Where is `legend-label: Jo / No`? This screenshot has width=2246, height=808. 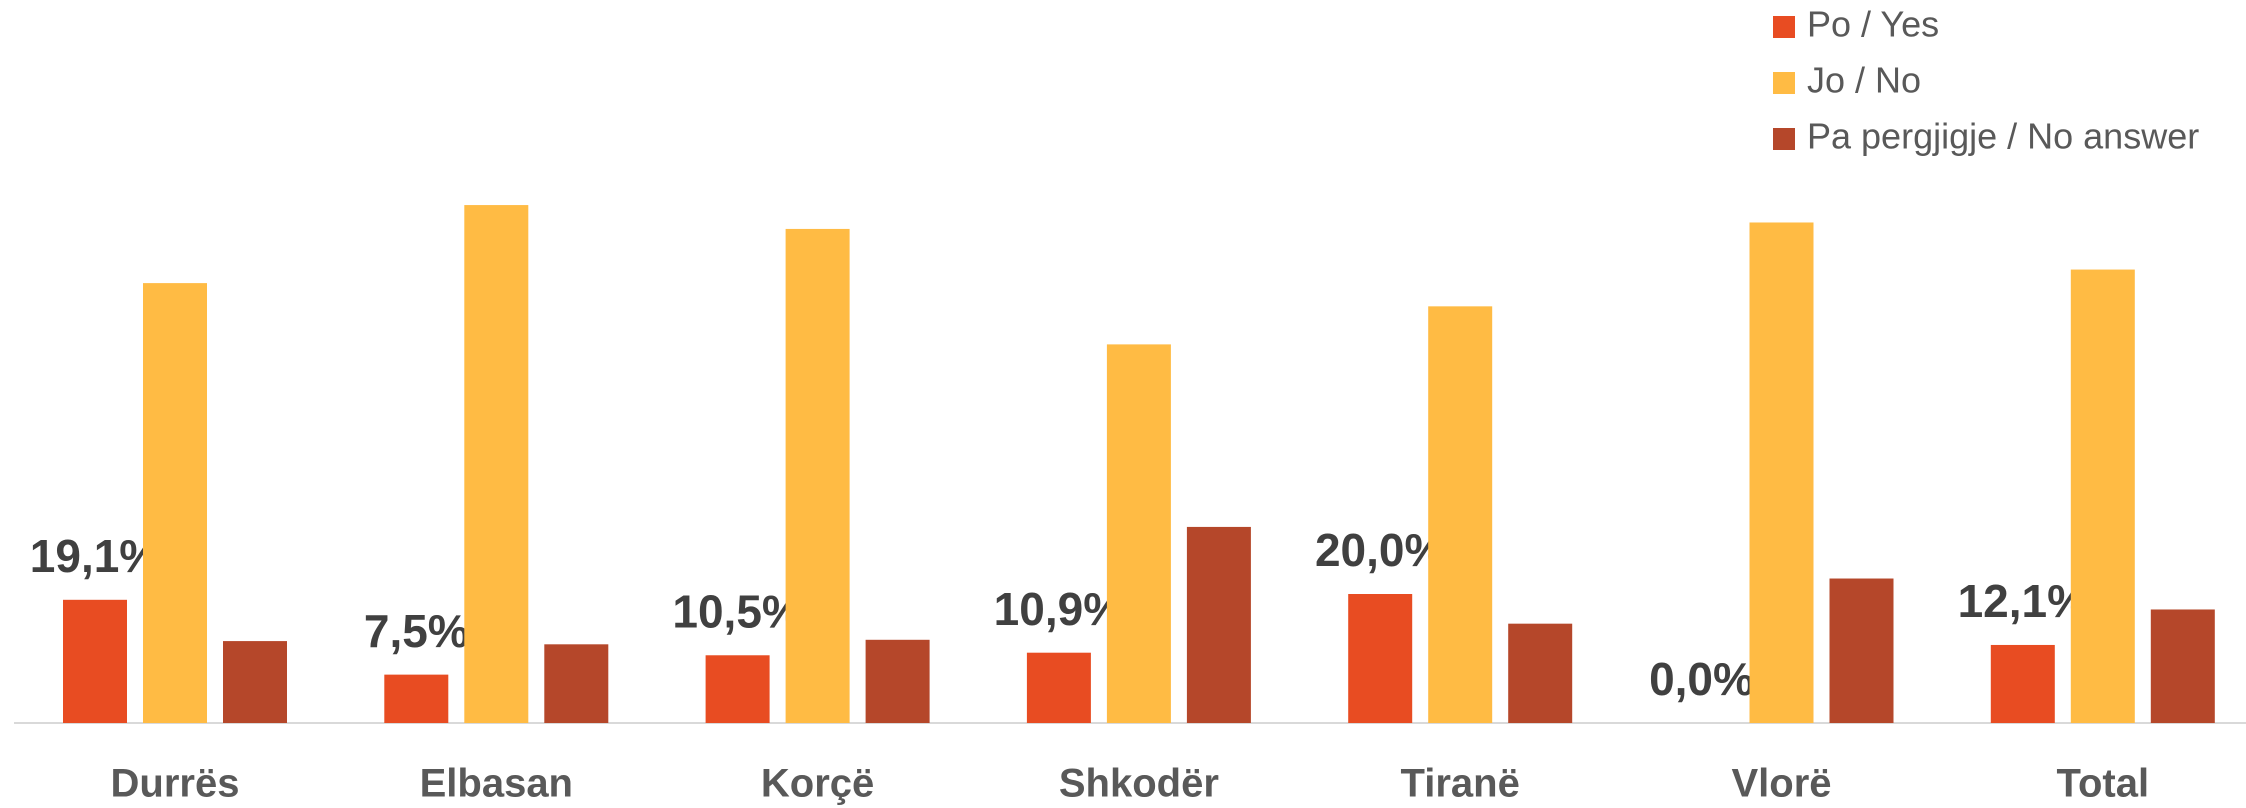
legend-label: Jo / No is located at coordinates (1864, 80).